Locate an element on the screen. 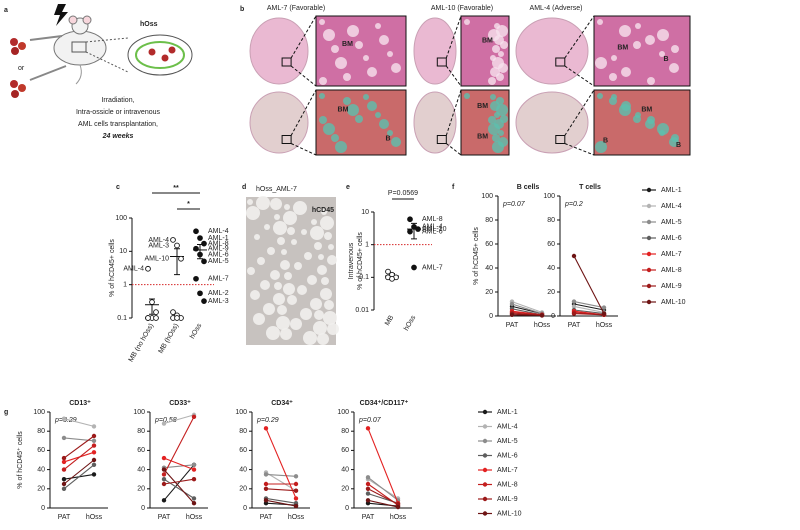  point-label: AML-7 is located at coordinates (432, 267).